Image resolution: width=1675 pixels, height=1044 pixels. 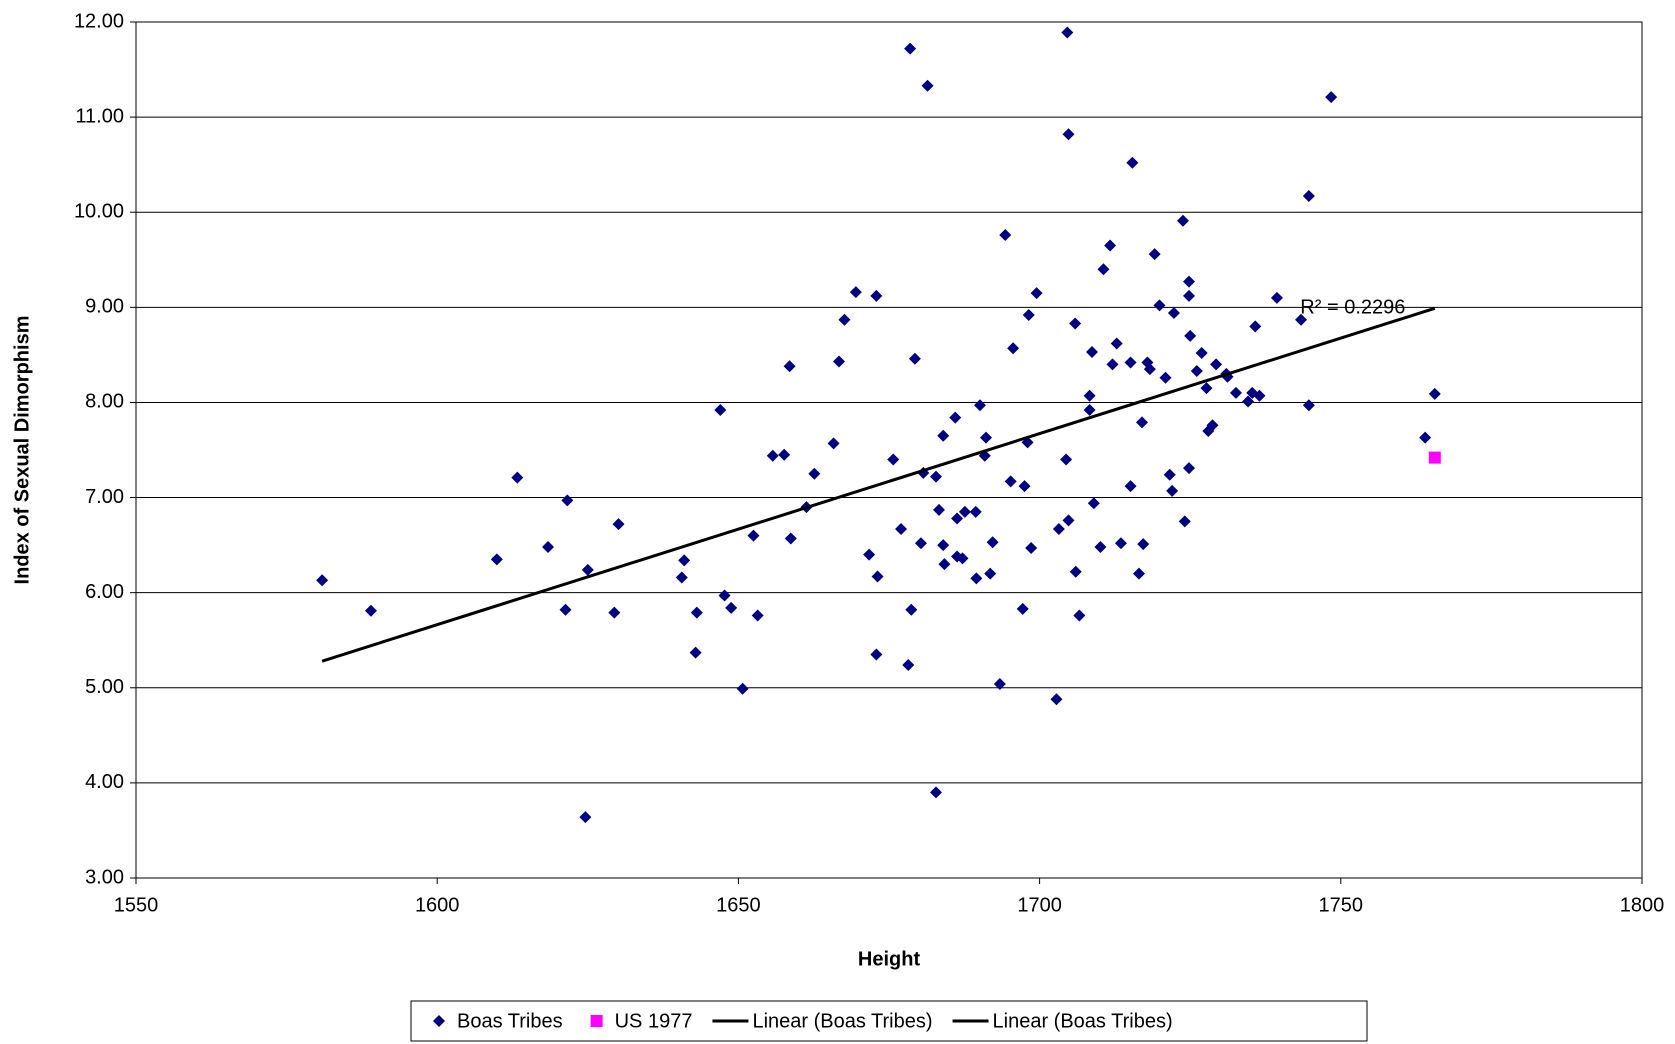 What do you see at coordinates (104, 877) in the screenshot?
I see `y-tick-label: 3.00` at bounding box center [104, 877].